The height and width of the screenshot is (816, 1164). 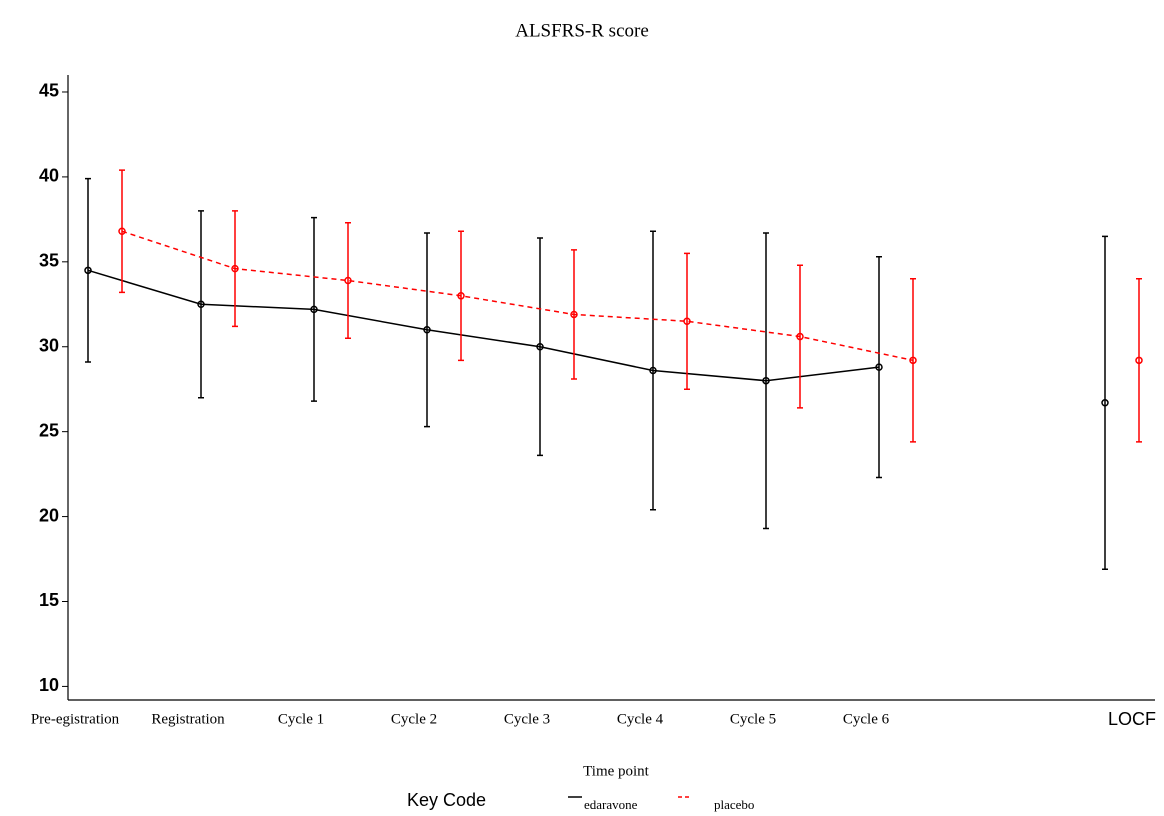 I want to click on x-tick-label: Cycle 2, so click(x=414, y=719).